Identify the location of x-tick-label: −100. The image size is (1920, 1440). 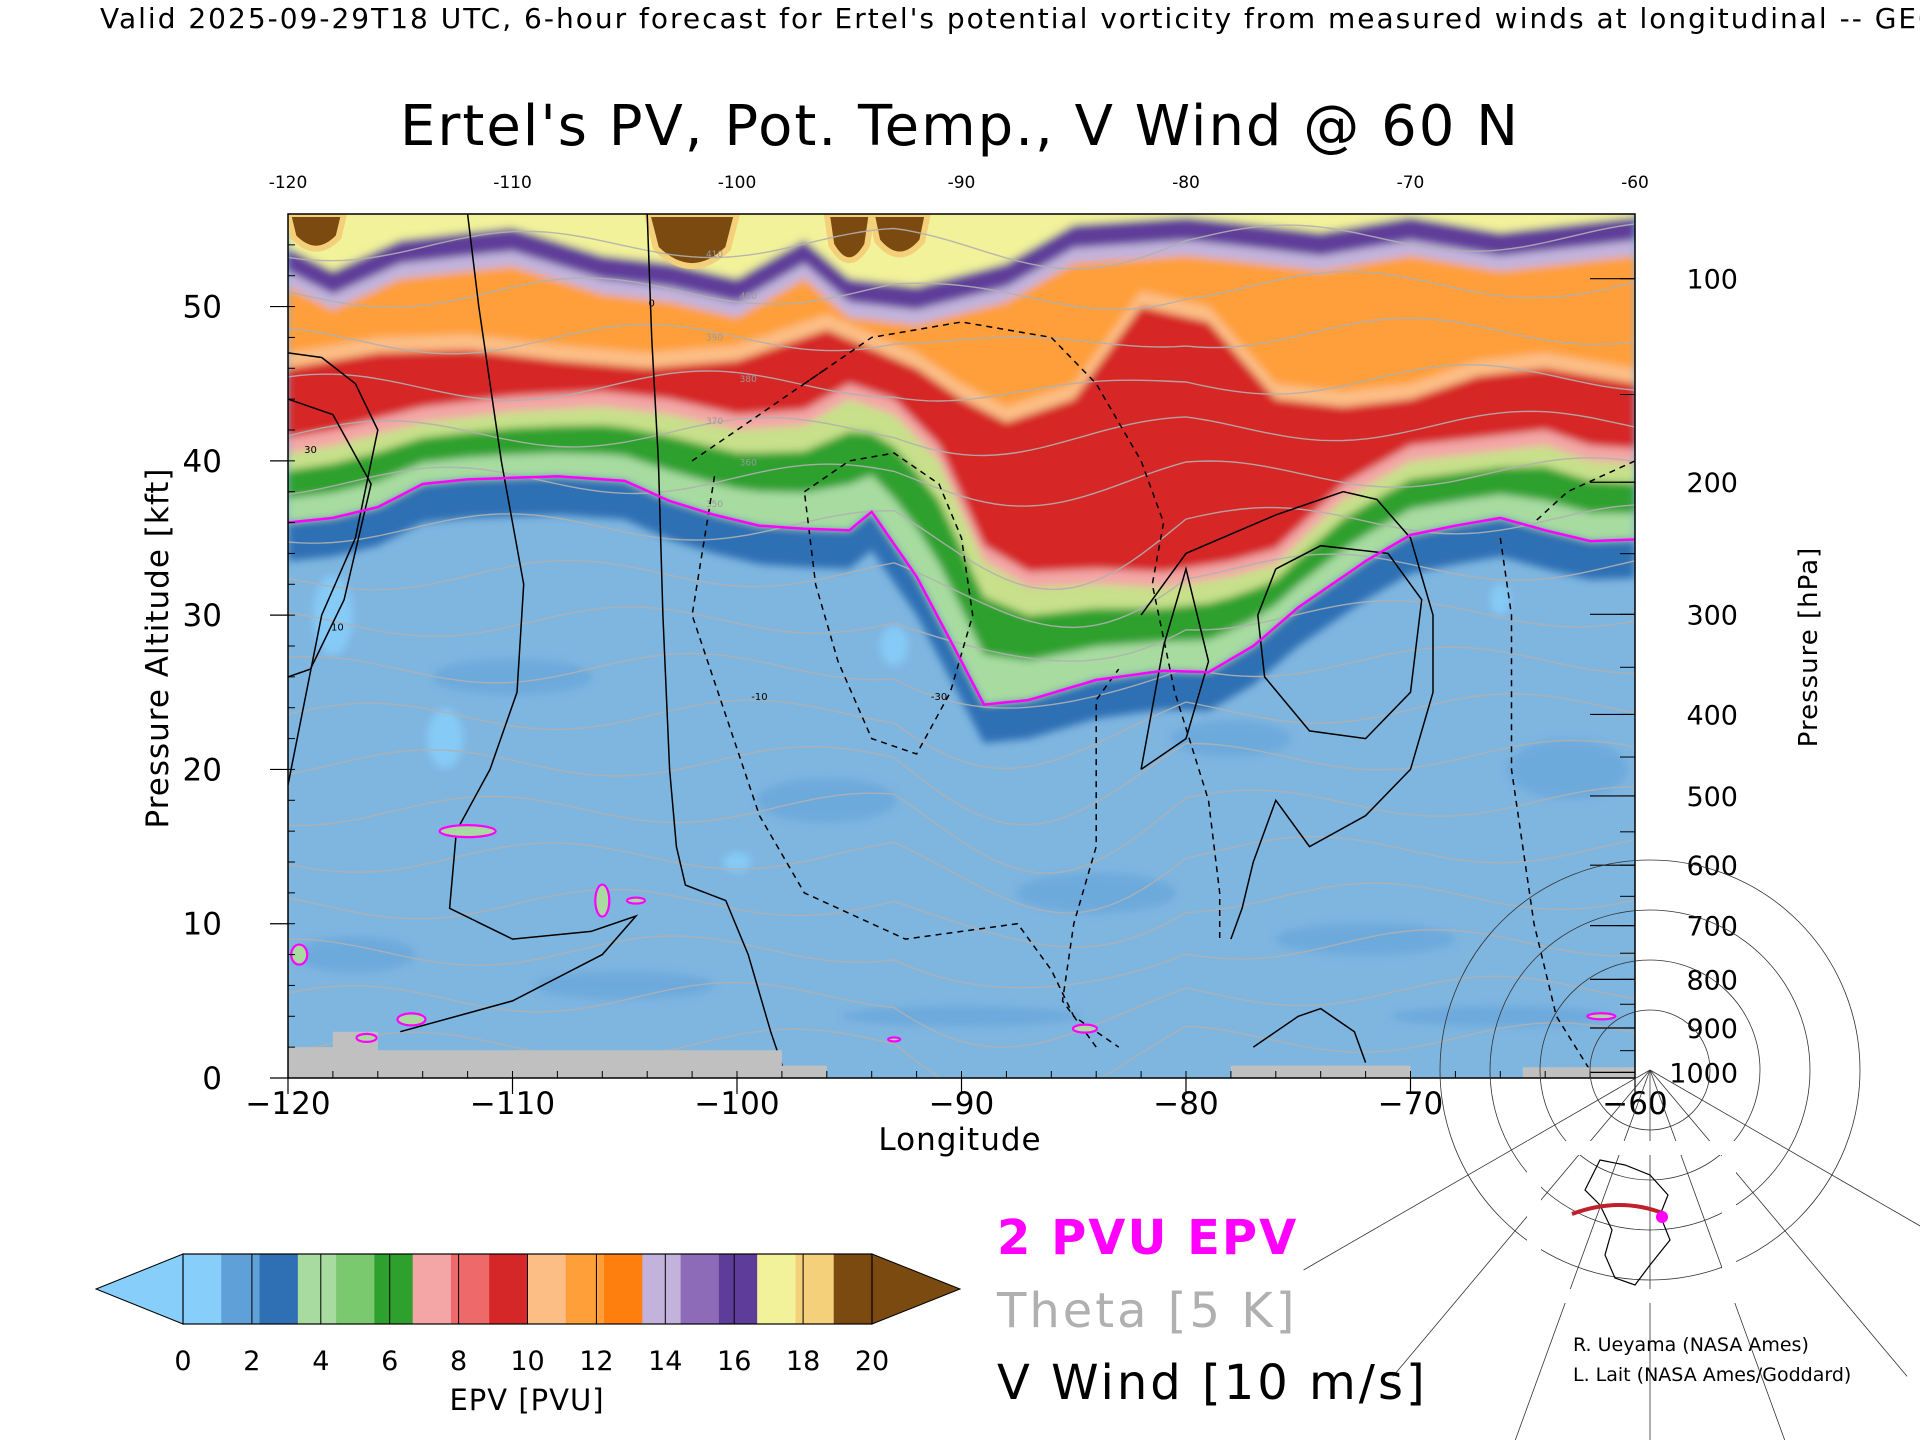
(736, 1104).